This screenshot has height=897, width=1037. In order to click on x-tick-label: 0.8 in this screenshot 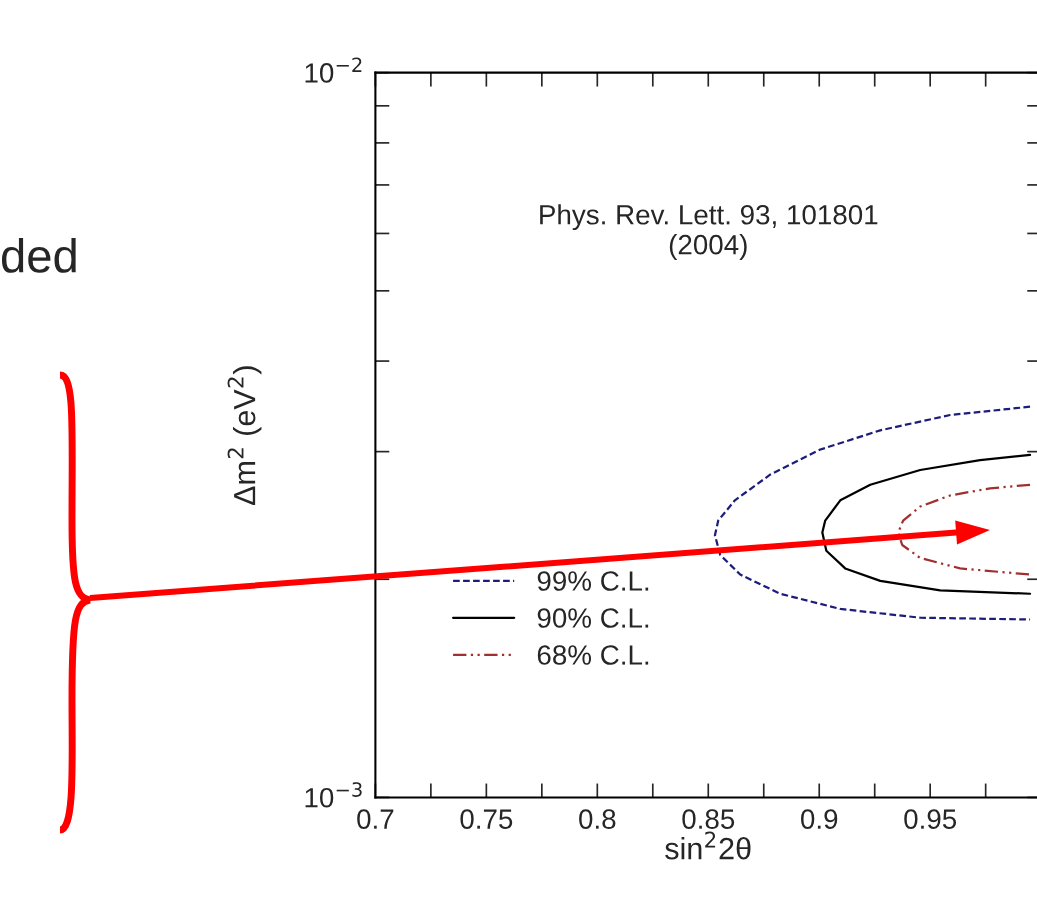, I will do `click(597, 819)`.